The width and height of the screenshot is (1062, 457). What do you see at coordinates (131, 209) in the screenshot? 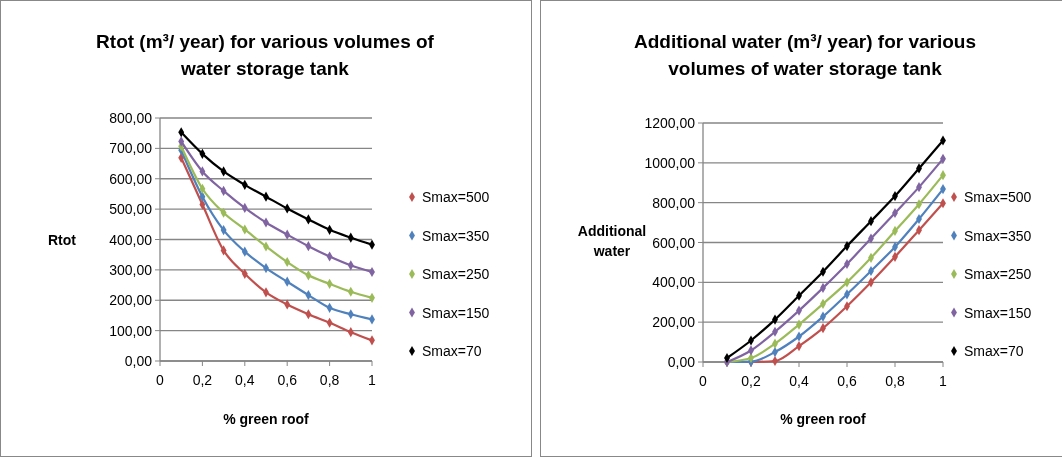
I see `y-tick-label: 500,00` at bounding box center [131, 209].